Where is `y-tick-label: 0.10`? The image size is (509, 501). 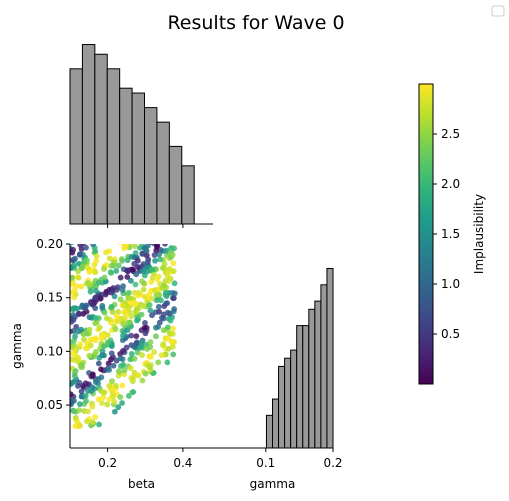
y-tick-label: 0.10 is located at coordinates (49, 351).